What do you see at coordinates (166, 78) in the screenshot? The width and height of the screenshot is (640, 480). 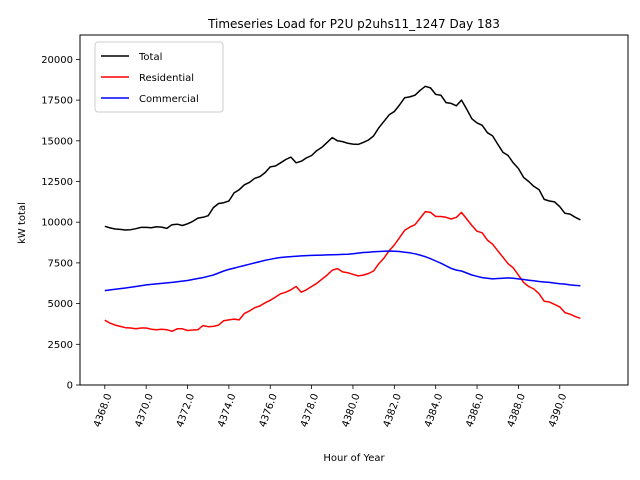 I see `legend-label-residential: Residential` at bounding box center [166, 78].